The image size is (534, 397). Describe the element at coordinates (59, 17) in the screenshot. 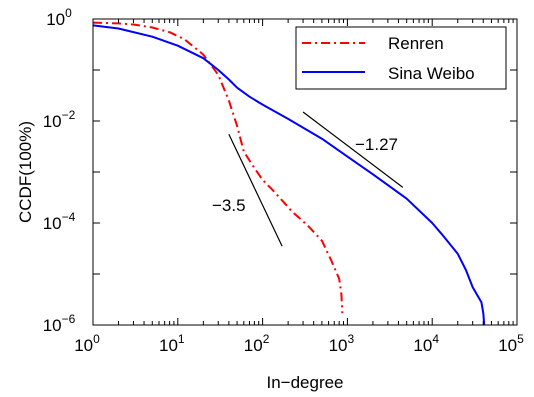

I see `y-tick-label: 10⁰` at that location.